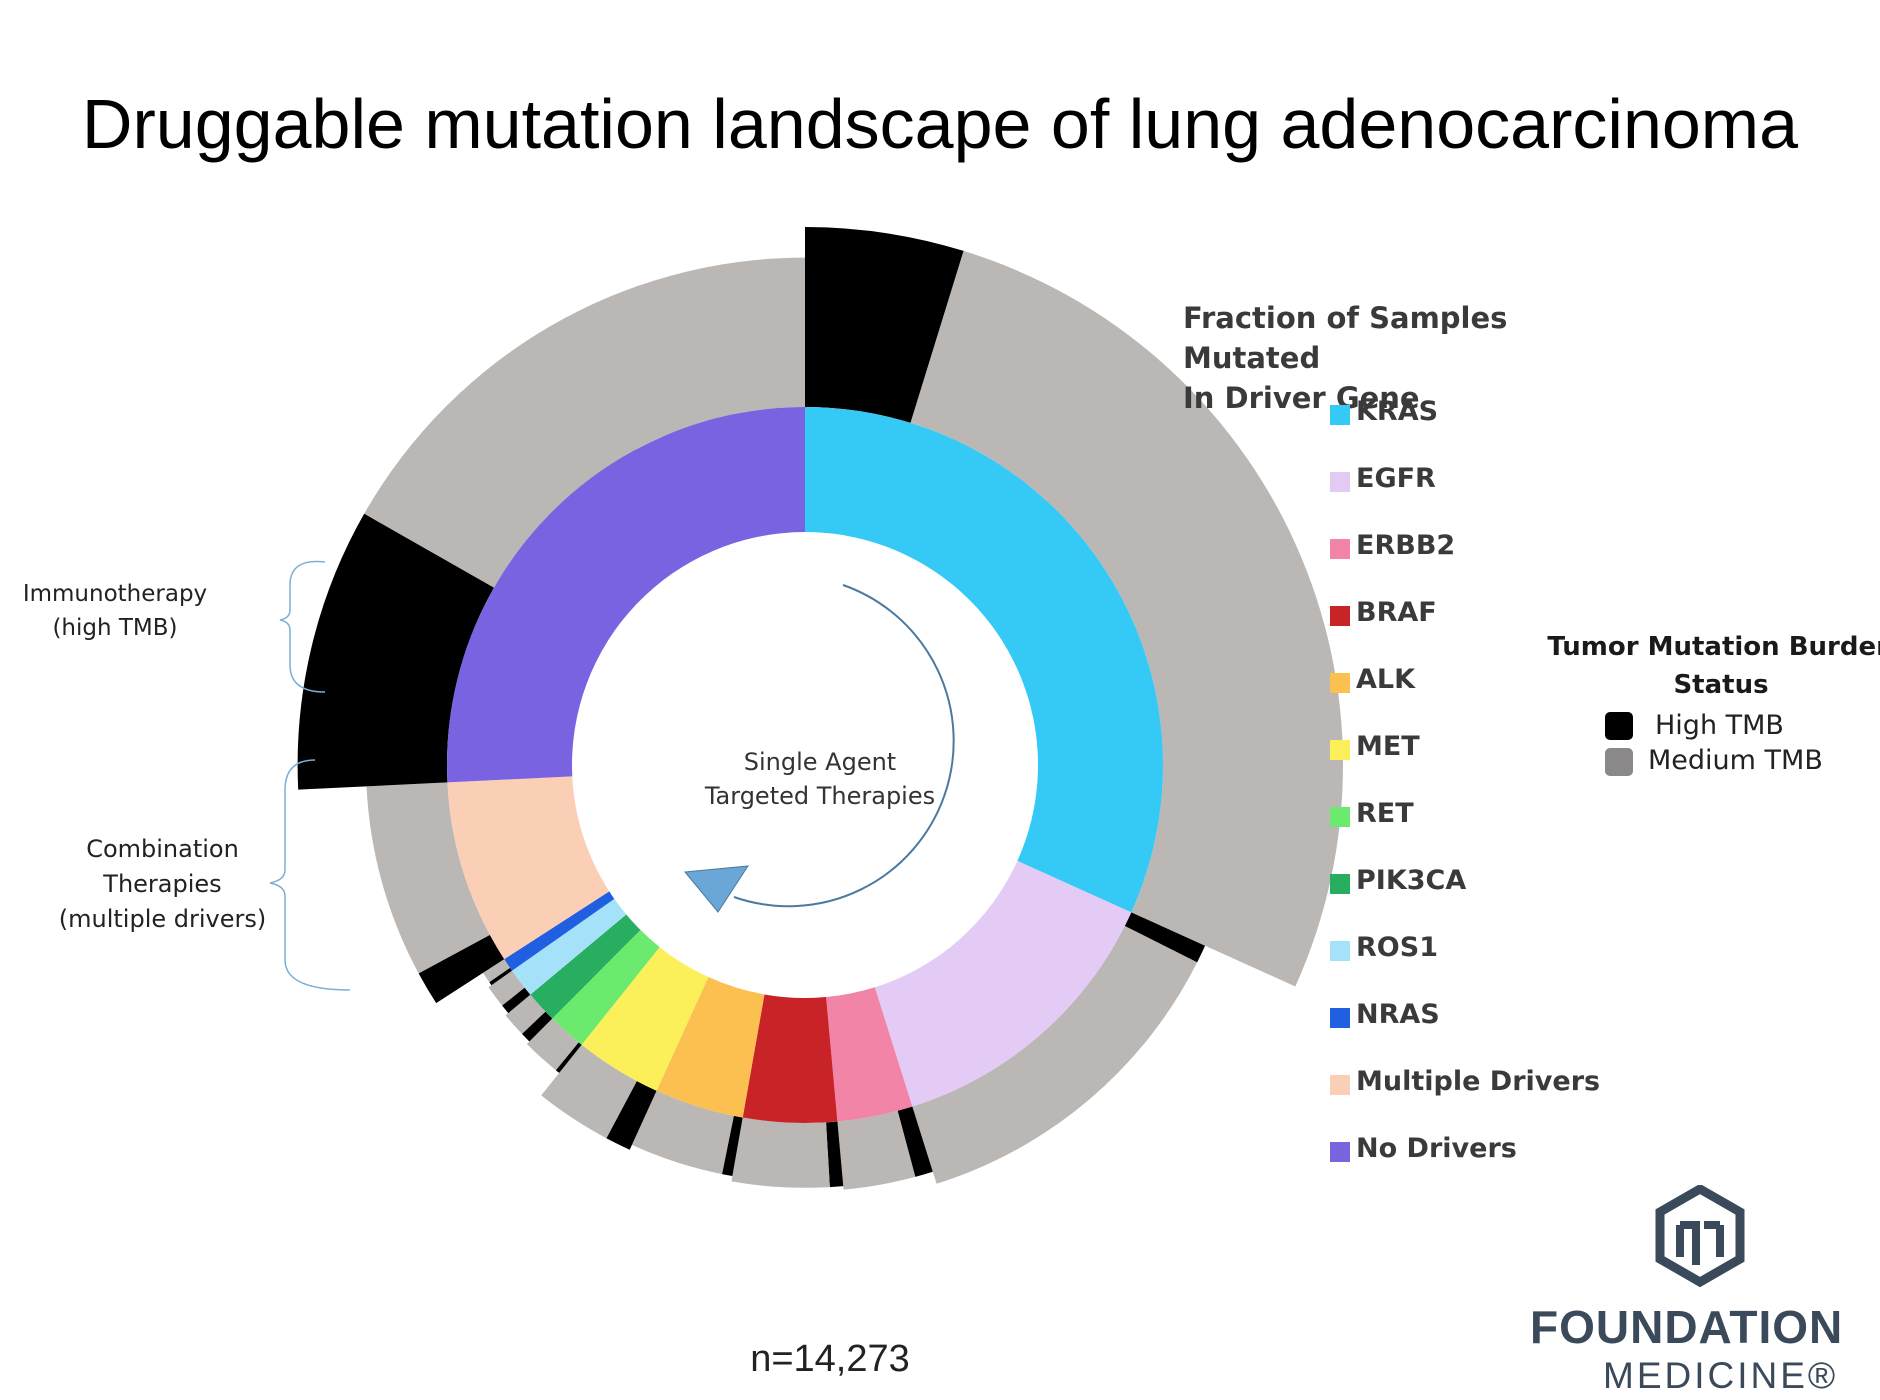  I want to click on inner-slice-no-drivers, so click(626, 595).